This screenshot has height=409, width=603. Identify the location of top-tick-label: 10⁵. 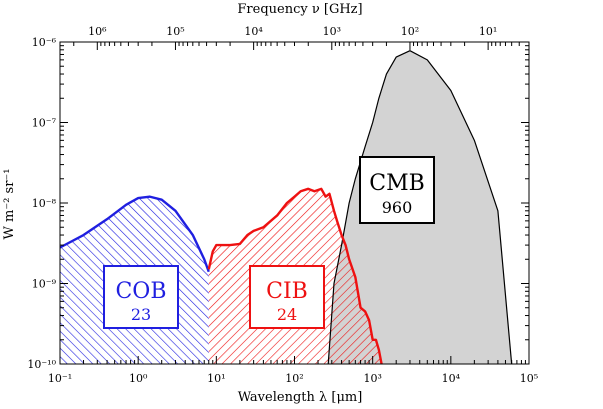
(175, 31).